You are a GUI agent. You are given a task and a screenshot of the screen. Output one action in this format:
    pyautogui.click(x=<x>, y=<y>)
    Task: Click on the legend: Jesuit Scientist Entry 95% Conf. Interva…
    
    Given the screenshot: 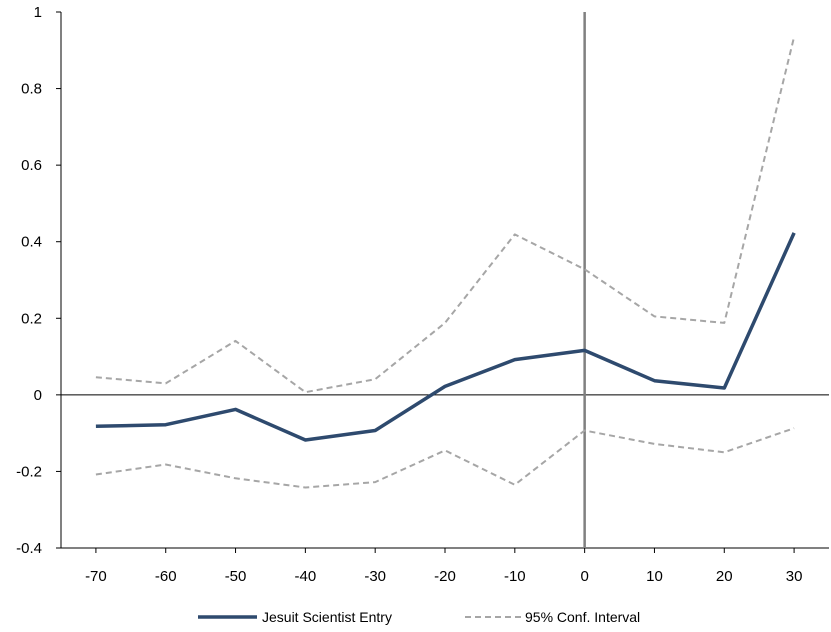 What is the action you would take?
    pyautogui.click(x=419, y=617)
    